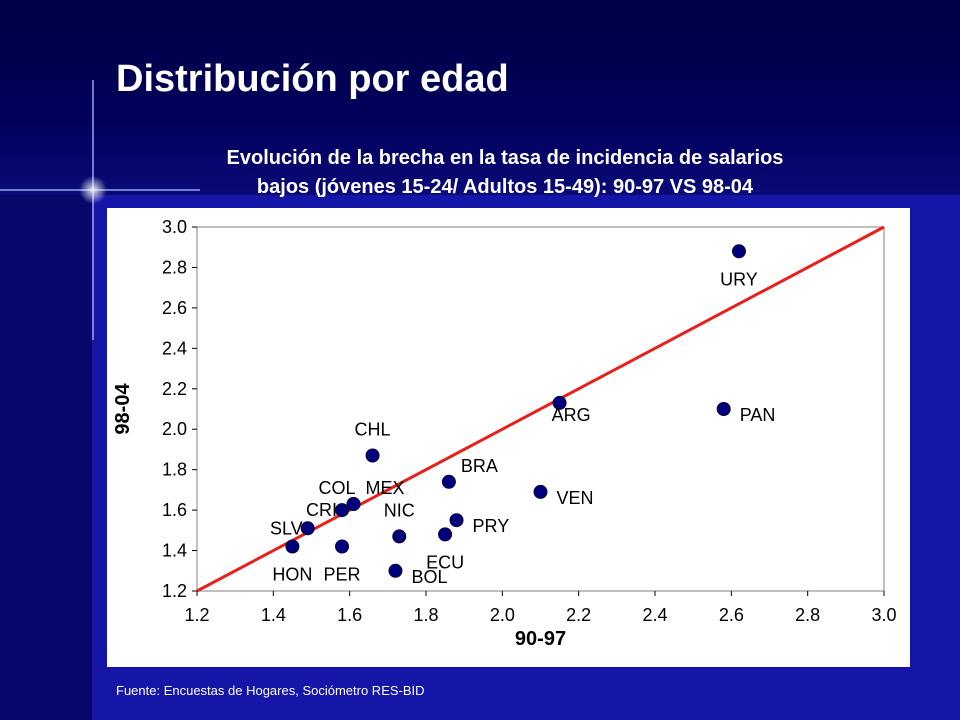 Image resolution: width=960 pixels, height=720 pixels. Describe the element at coordinates (174, 591) in the screenshot. I see `y-tick-label: 1.2` at that location.